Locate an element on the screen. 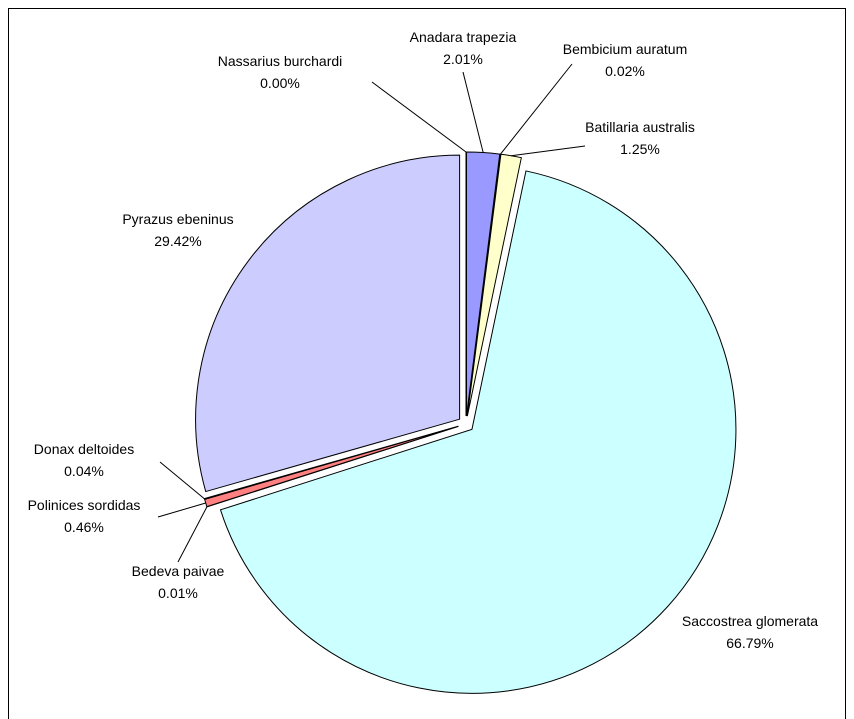 The width and height of the screenshot is (854, 719). slice-label: Nassarius burchardi is located at coordinates (280, 61).